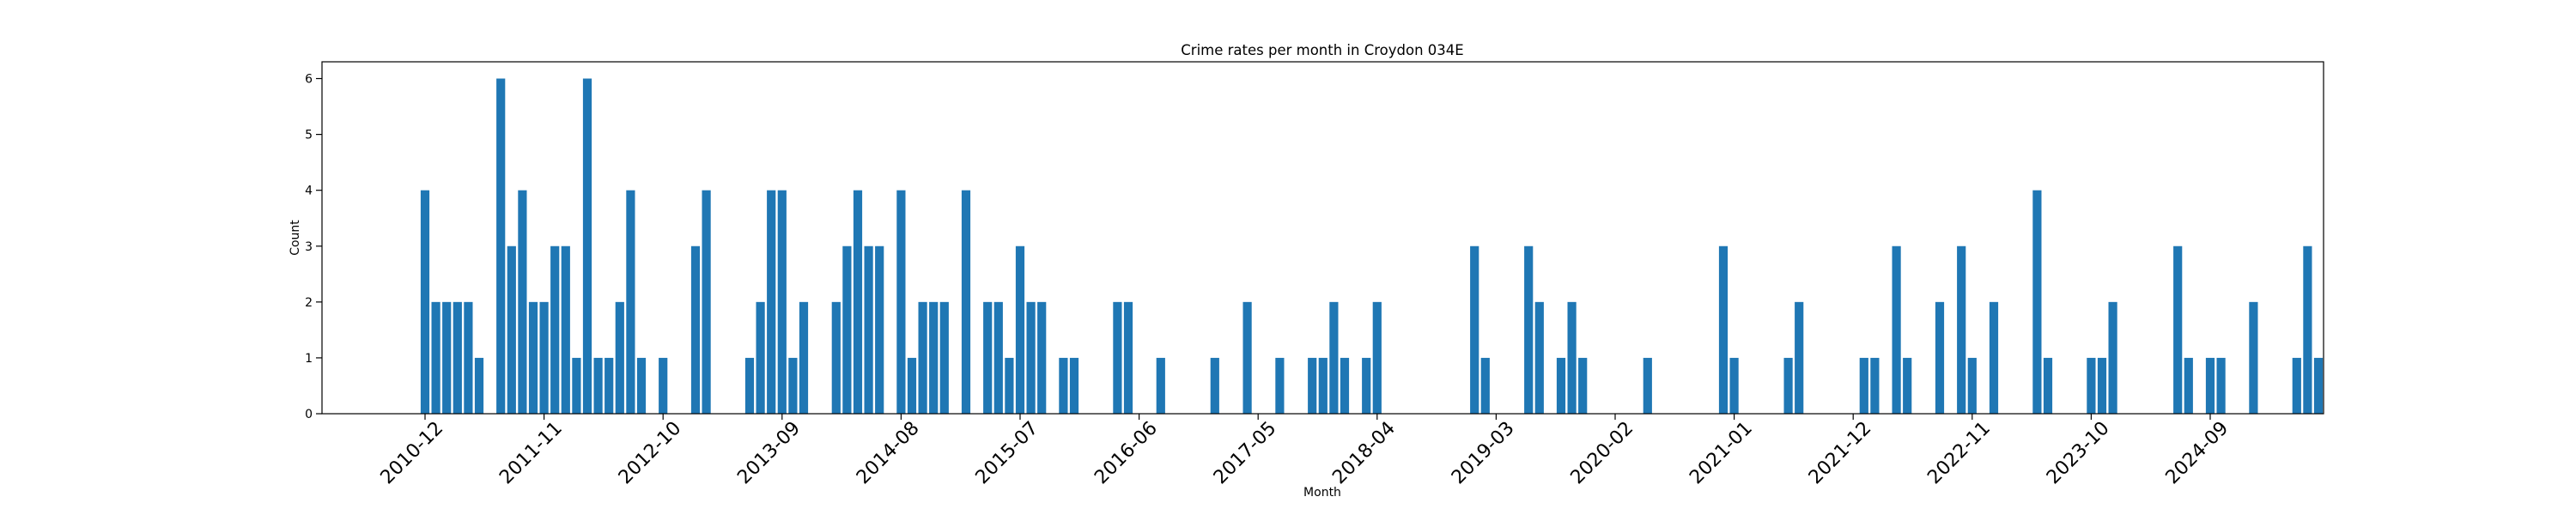 The height and width of the screenshot is (515, 2576). Describe the element at coordinates (309, 135) in the screenshot. I see `y-tick-label: 5` at that location.